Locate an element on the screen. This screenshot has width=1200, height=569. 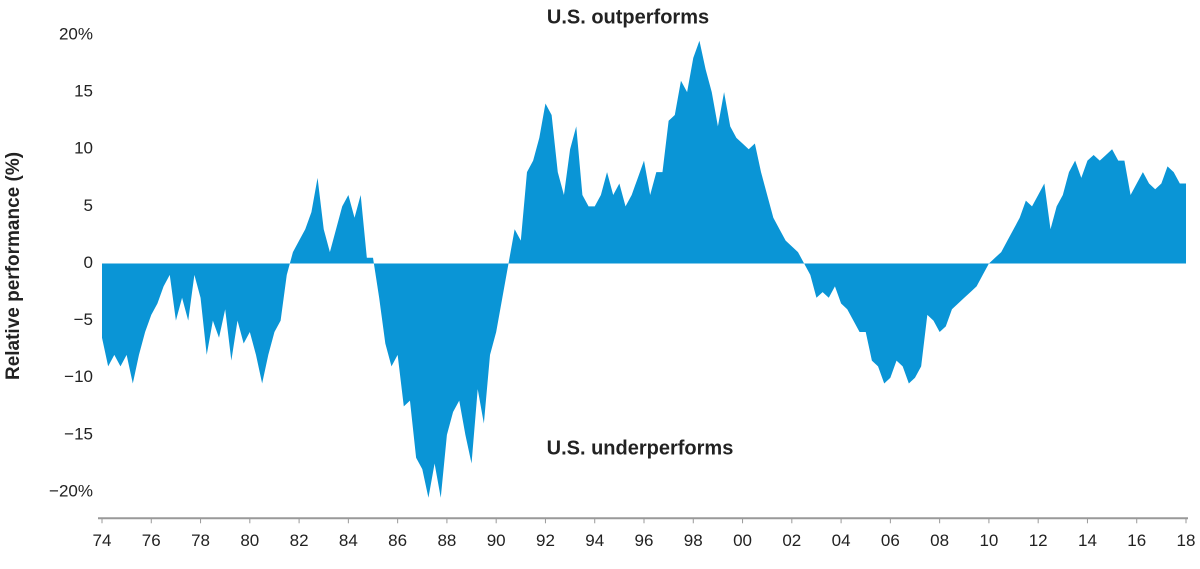
x-tick-label: 78 is located at coordinates (200, 540).